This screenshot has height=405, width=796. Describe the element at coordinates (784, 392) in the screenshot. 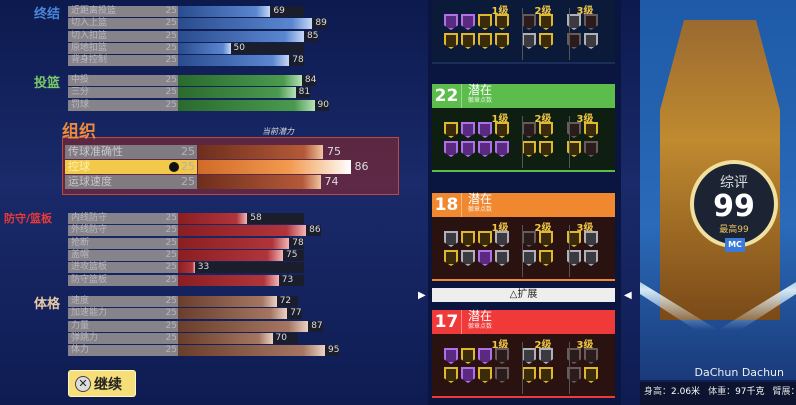

I see `wingspan-label: 臂展：` at that location.